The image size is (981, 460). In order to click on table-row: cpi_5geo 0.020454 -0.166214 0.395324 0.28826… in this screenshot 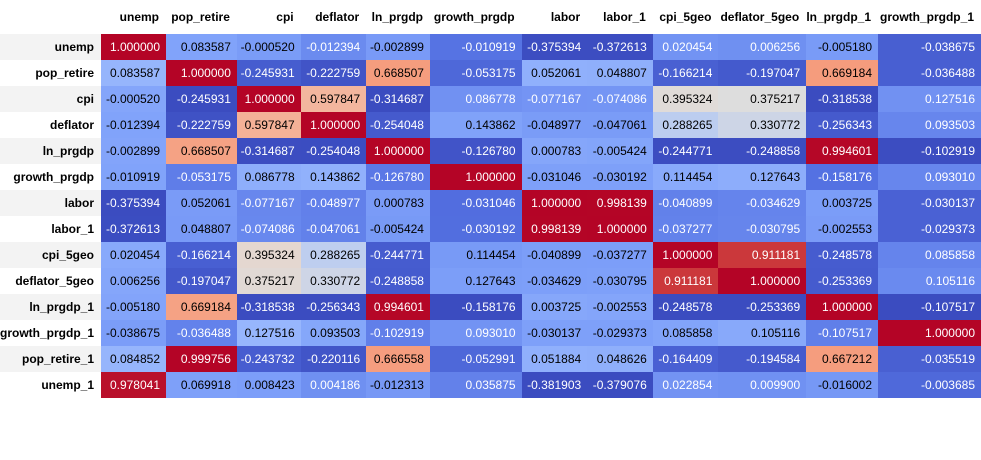, I will do `click(490, 255)`.